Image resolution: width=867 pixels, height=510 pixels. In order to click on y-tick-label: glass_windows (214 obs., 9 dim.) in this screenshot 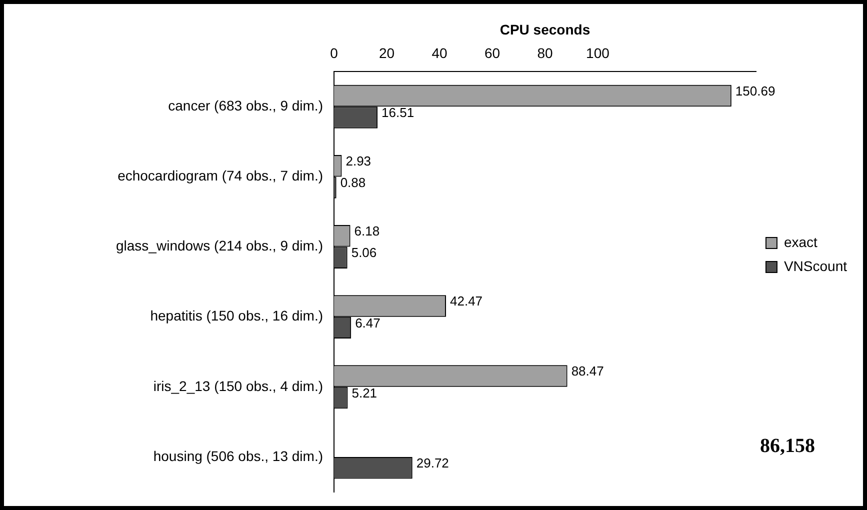, I will do `click(219, 246)`.